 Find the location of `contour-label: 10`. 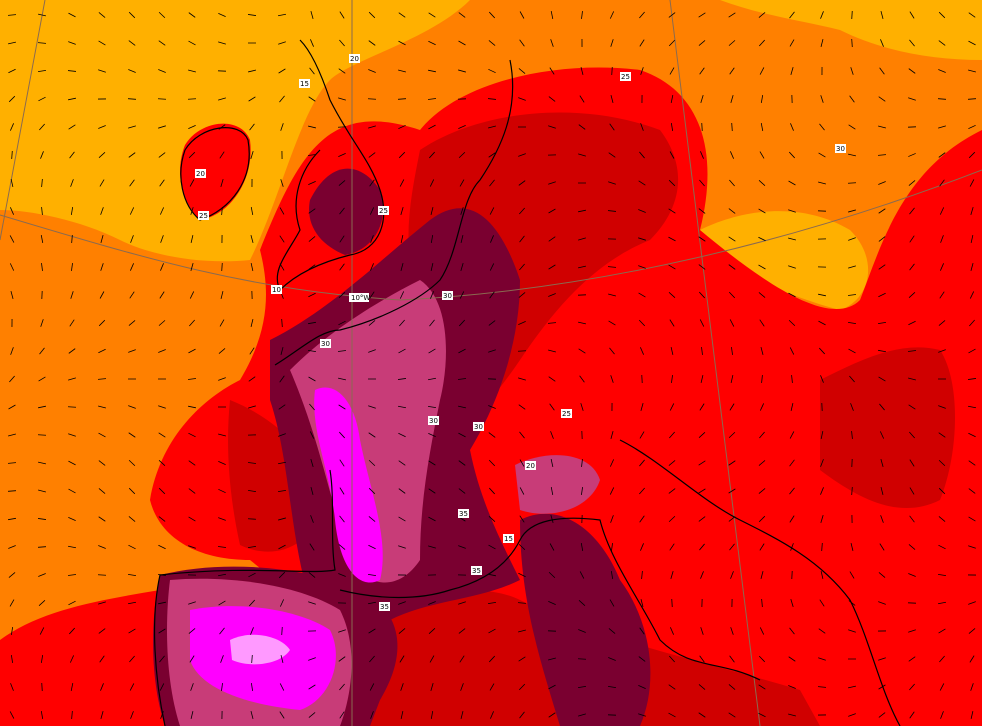

contour-label: 10 is located at coordinates (276, 290).